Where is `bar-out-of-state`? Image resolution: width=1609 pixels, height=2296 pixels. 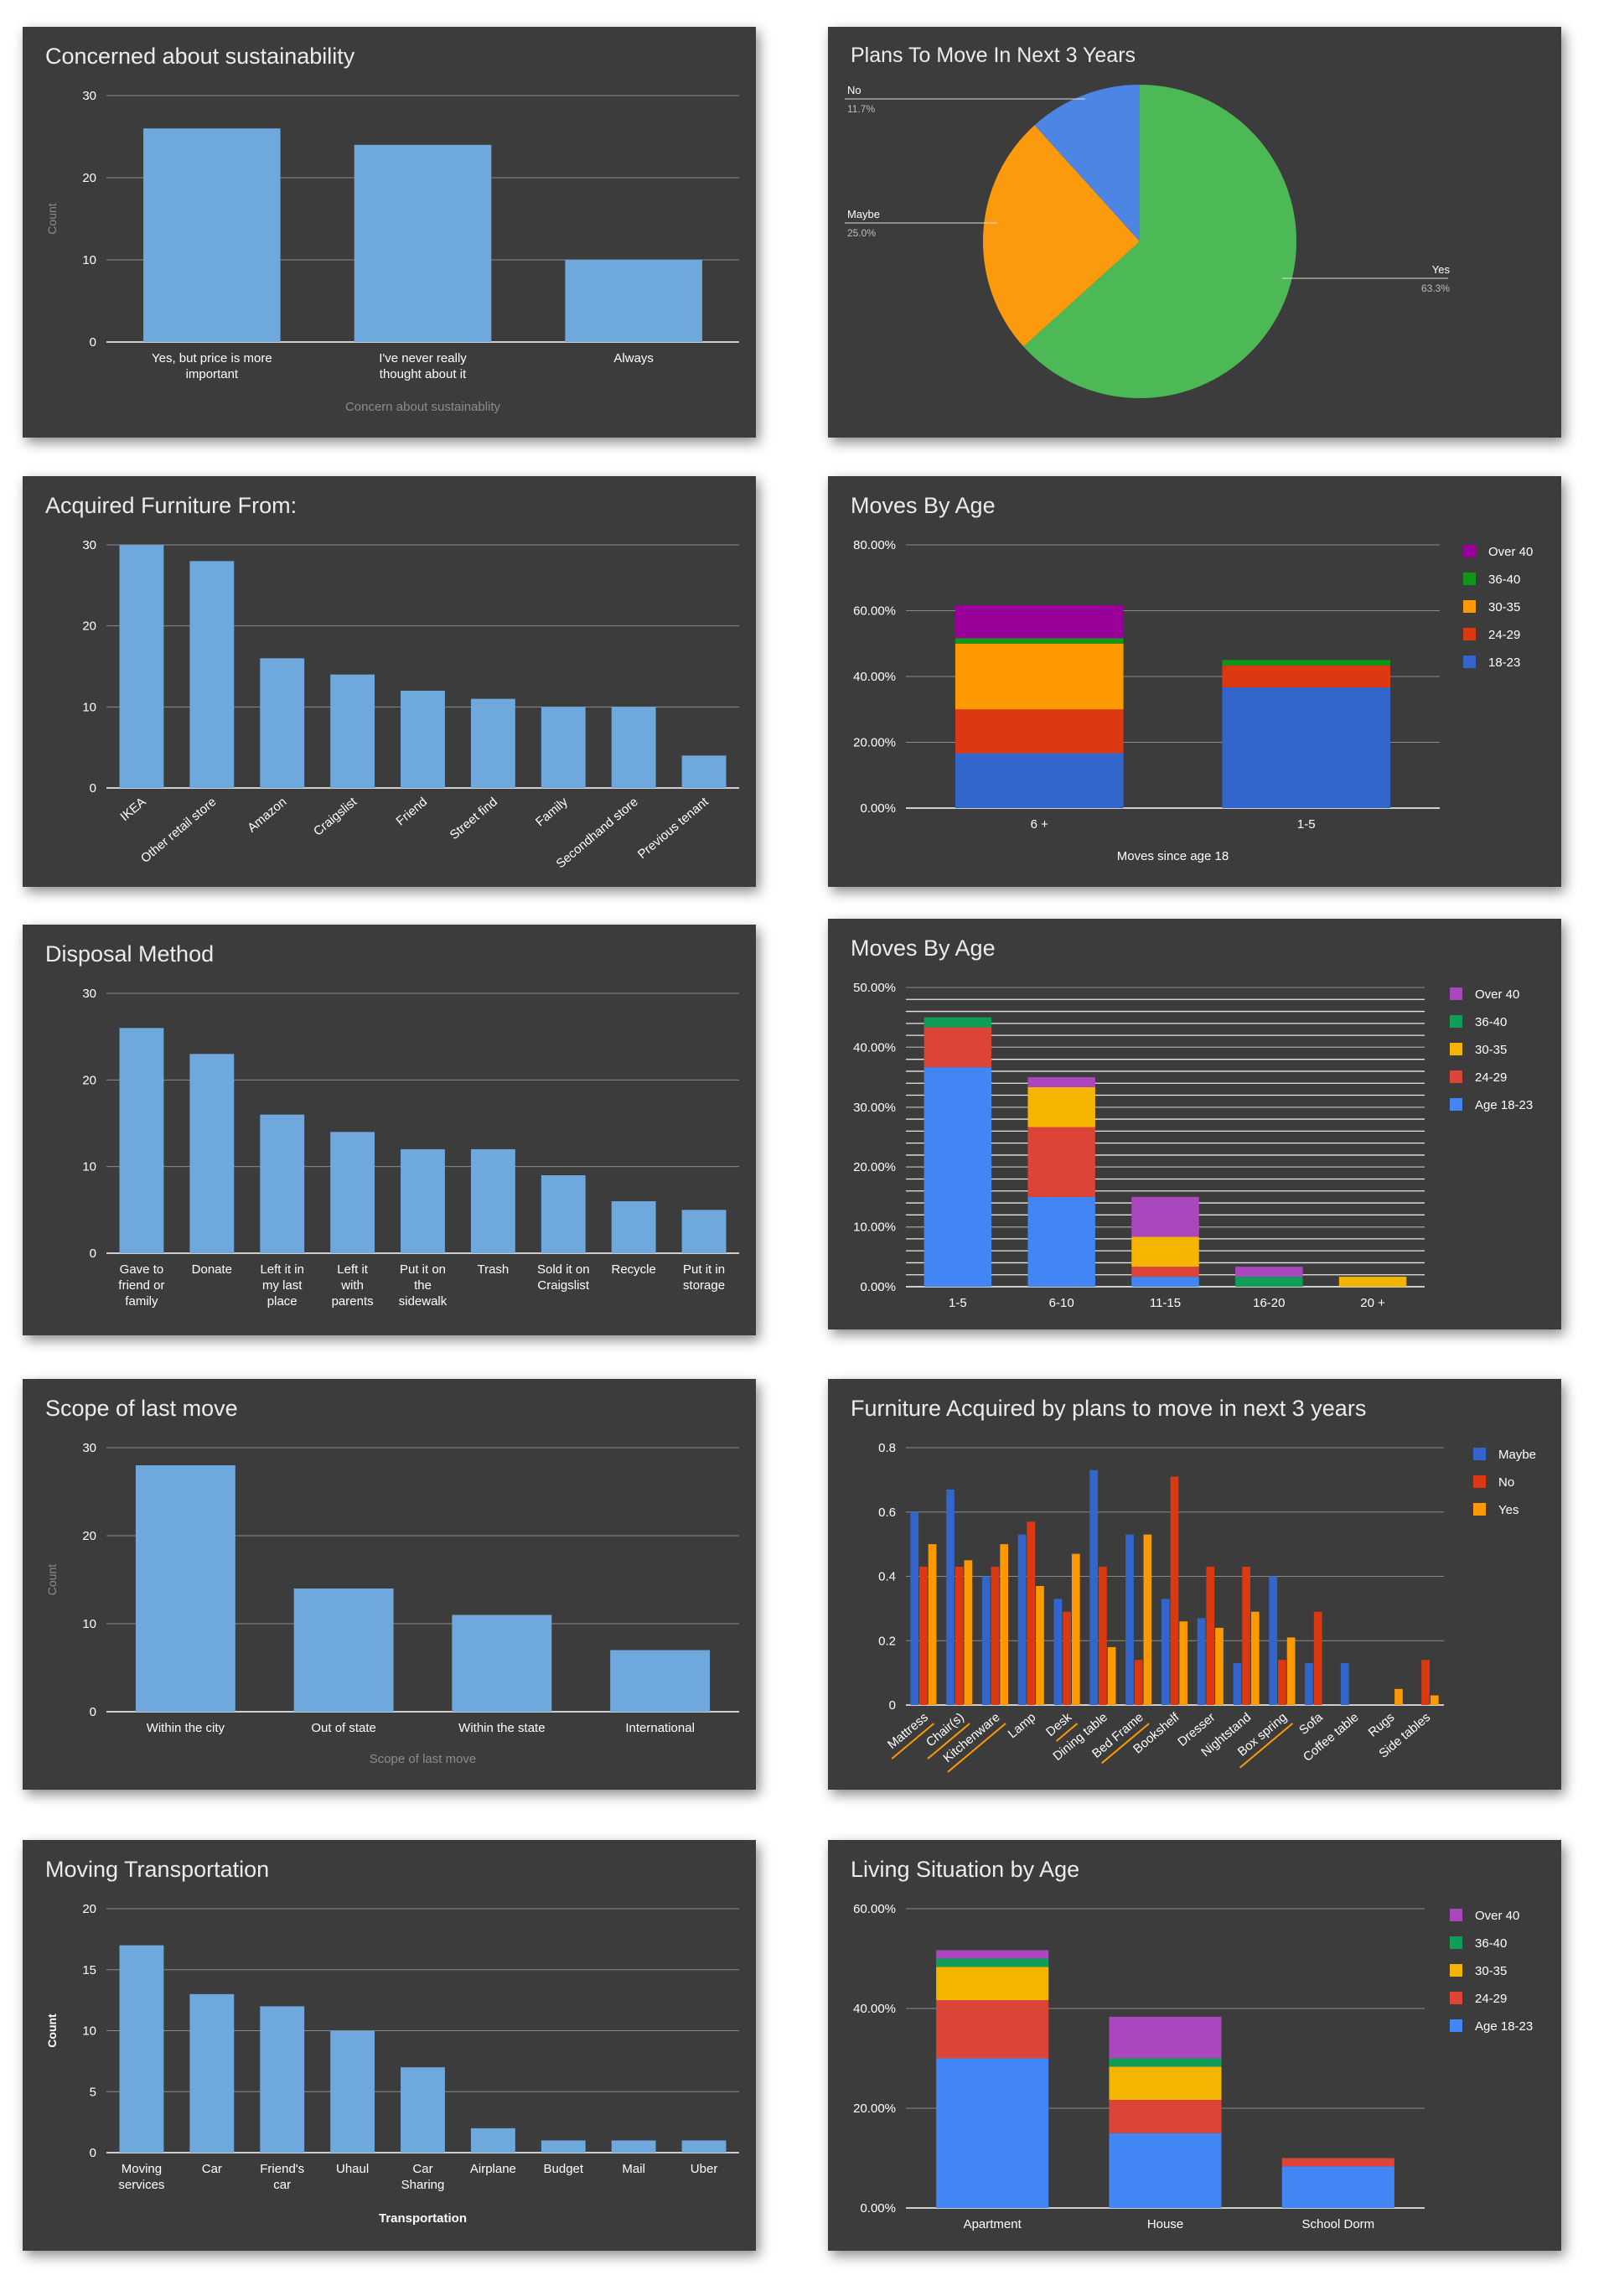
bar-out-of-state is located at coordinates (344, 1650).